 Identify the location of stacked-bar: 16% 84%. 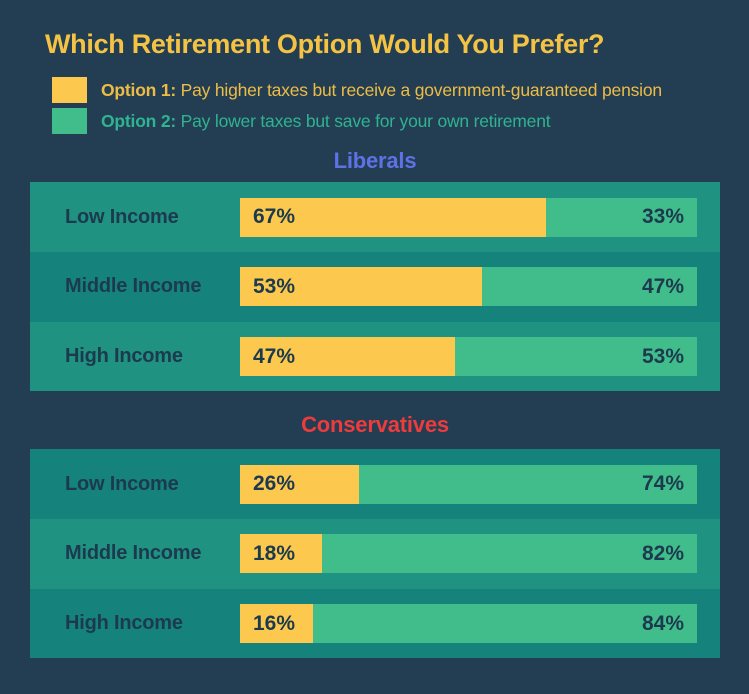
(468, 624).